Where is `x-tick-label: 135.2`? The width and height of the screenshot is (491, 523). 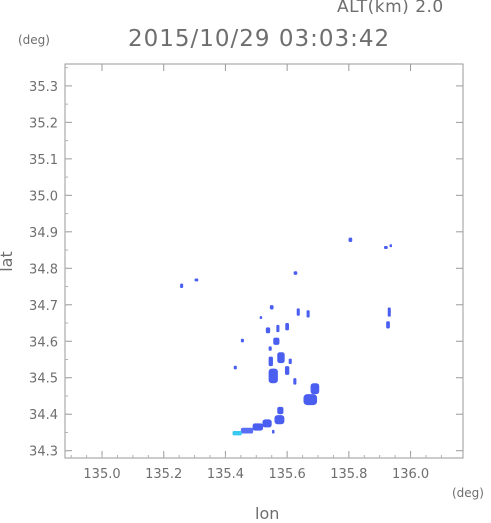
x-tick-label: 135.2 is located at coordinates (163, 474).